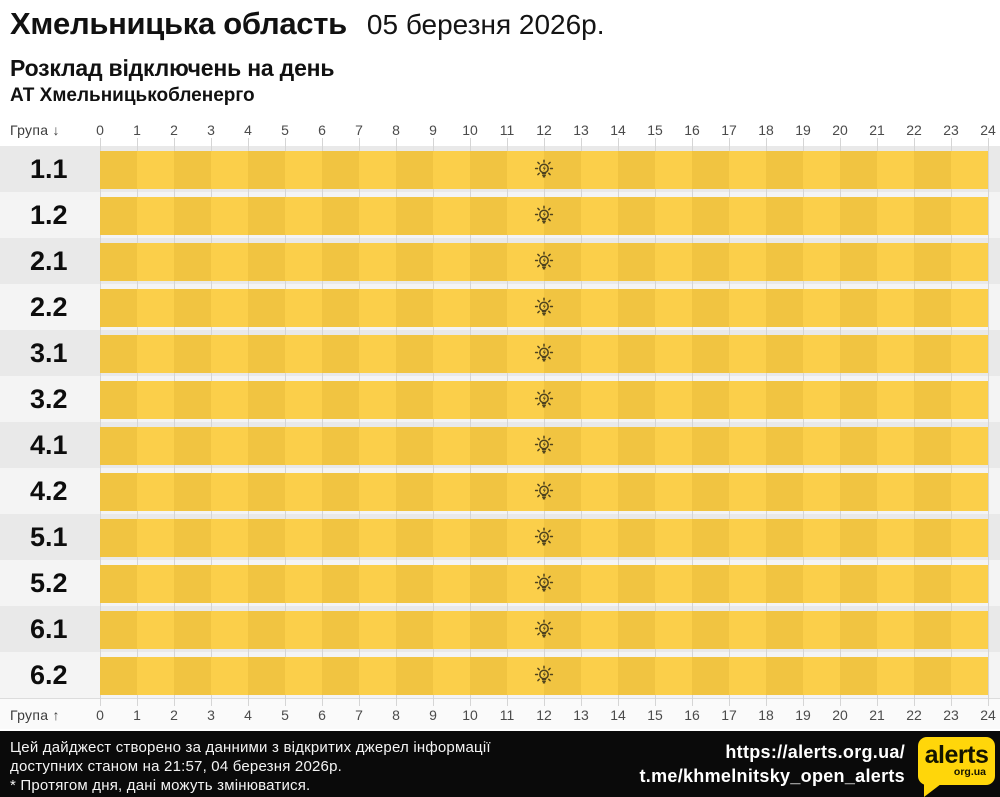 The height and width of the screenshot is (797, 1000). I want to click on group-label-5.1: 5.1, so click(49, 537).